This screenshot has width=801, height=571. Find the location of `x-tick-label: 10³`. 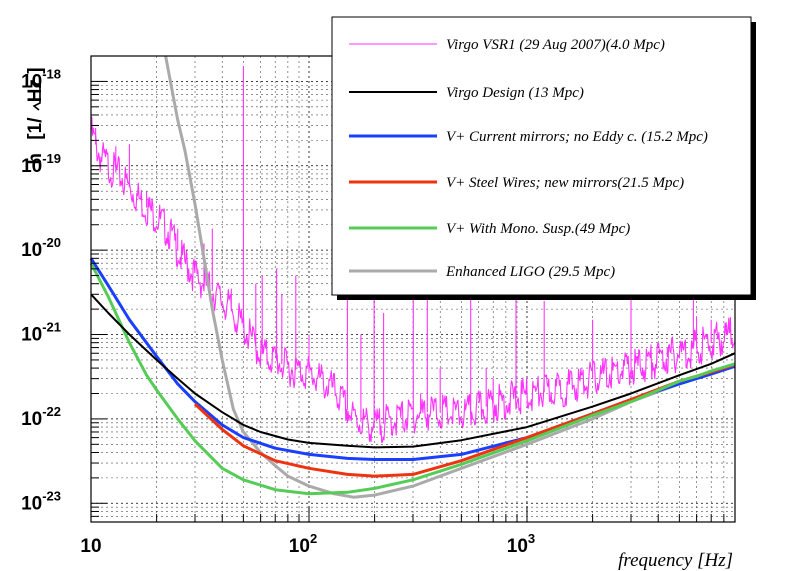

x-tick-label: 10³ is located at coordinates (521, 544).